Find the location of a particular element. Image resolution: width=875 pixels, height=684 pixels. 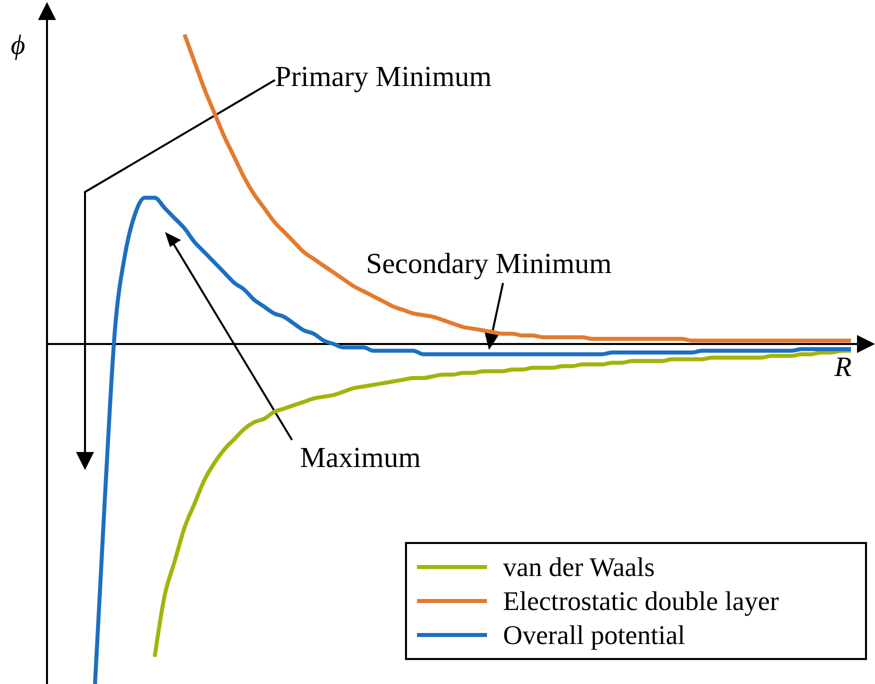

legend-label: Overall potential is located at coordinates (594, 635).